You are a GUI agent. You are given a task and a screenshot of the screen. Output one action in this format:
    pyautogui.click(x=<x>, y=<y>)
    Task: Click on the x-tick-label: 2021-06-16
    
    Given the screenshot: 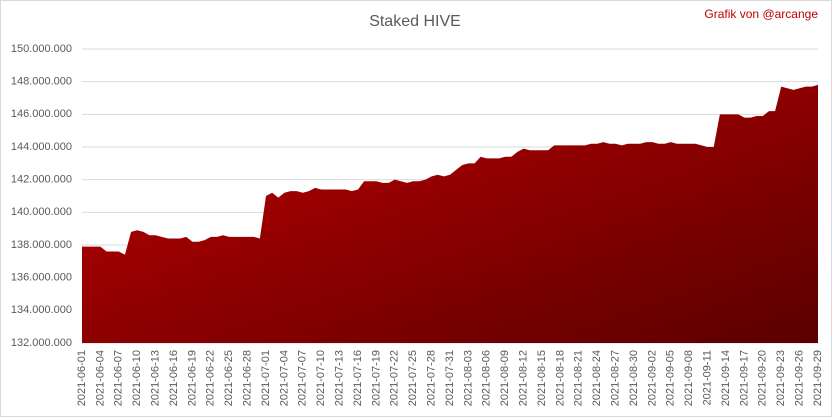 What is the action you would take?
    pyautogui.click(x=174, y=378)
    